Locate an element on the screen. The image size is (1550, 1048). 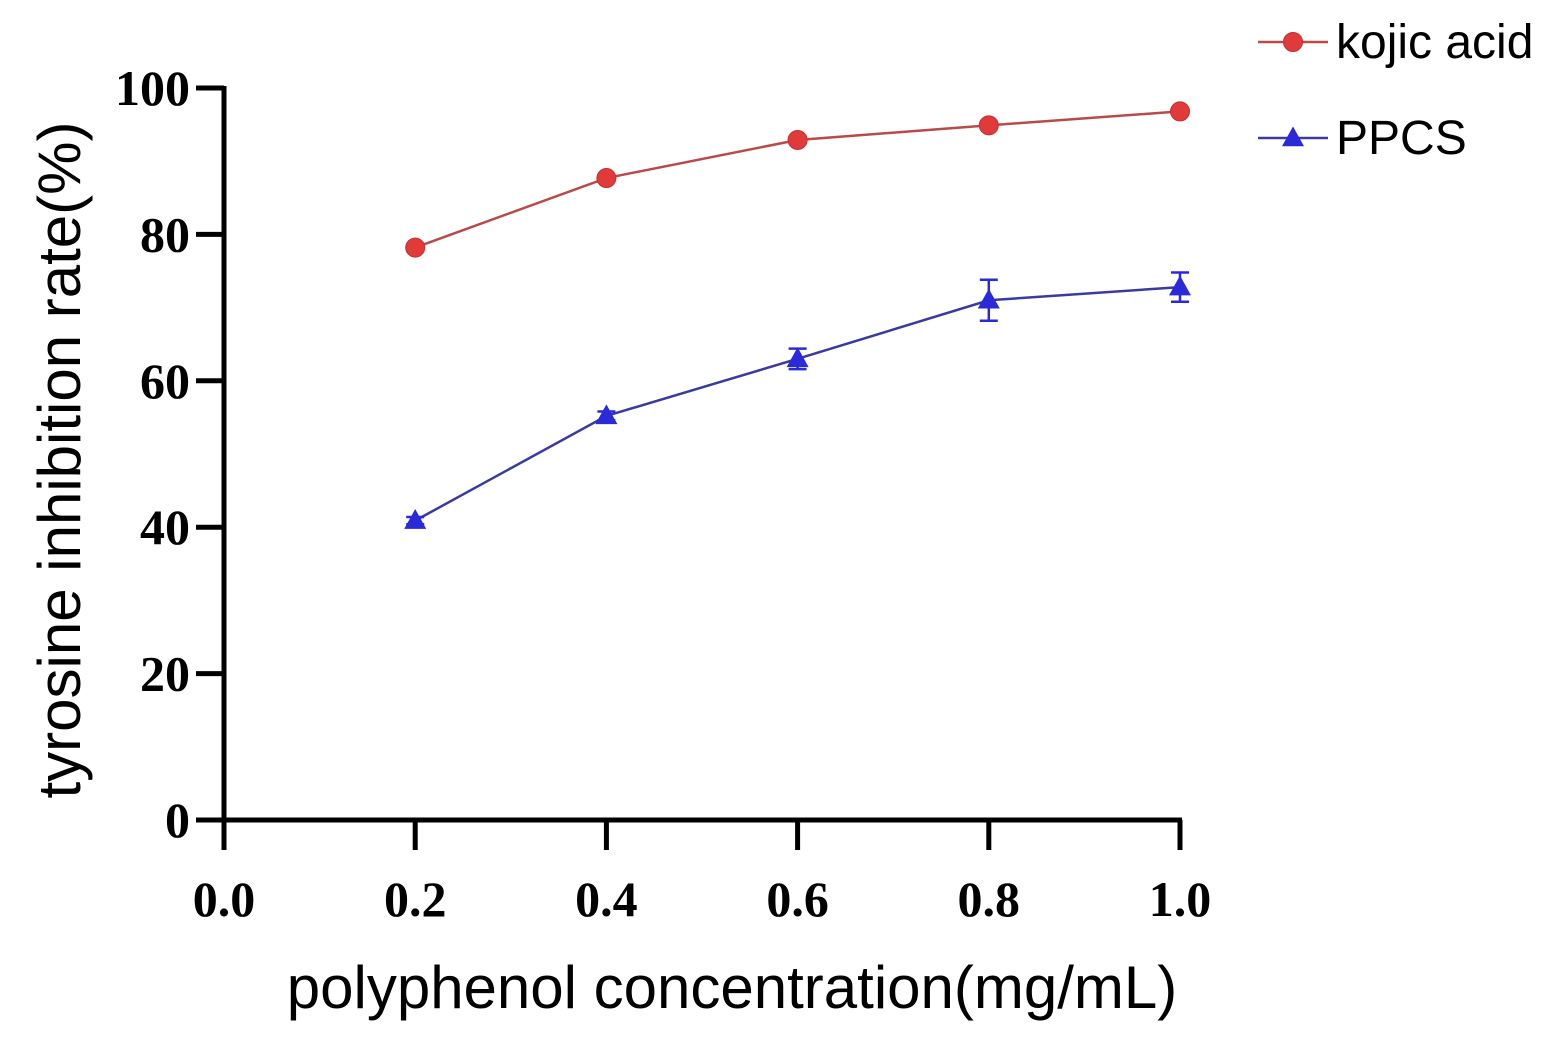
legend-label-kojic-acid: kojic acid is located at coordinates (1434, 42).